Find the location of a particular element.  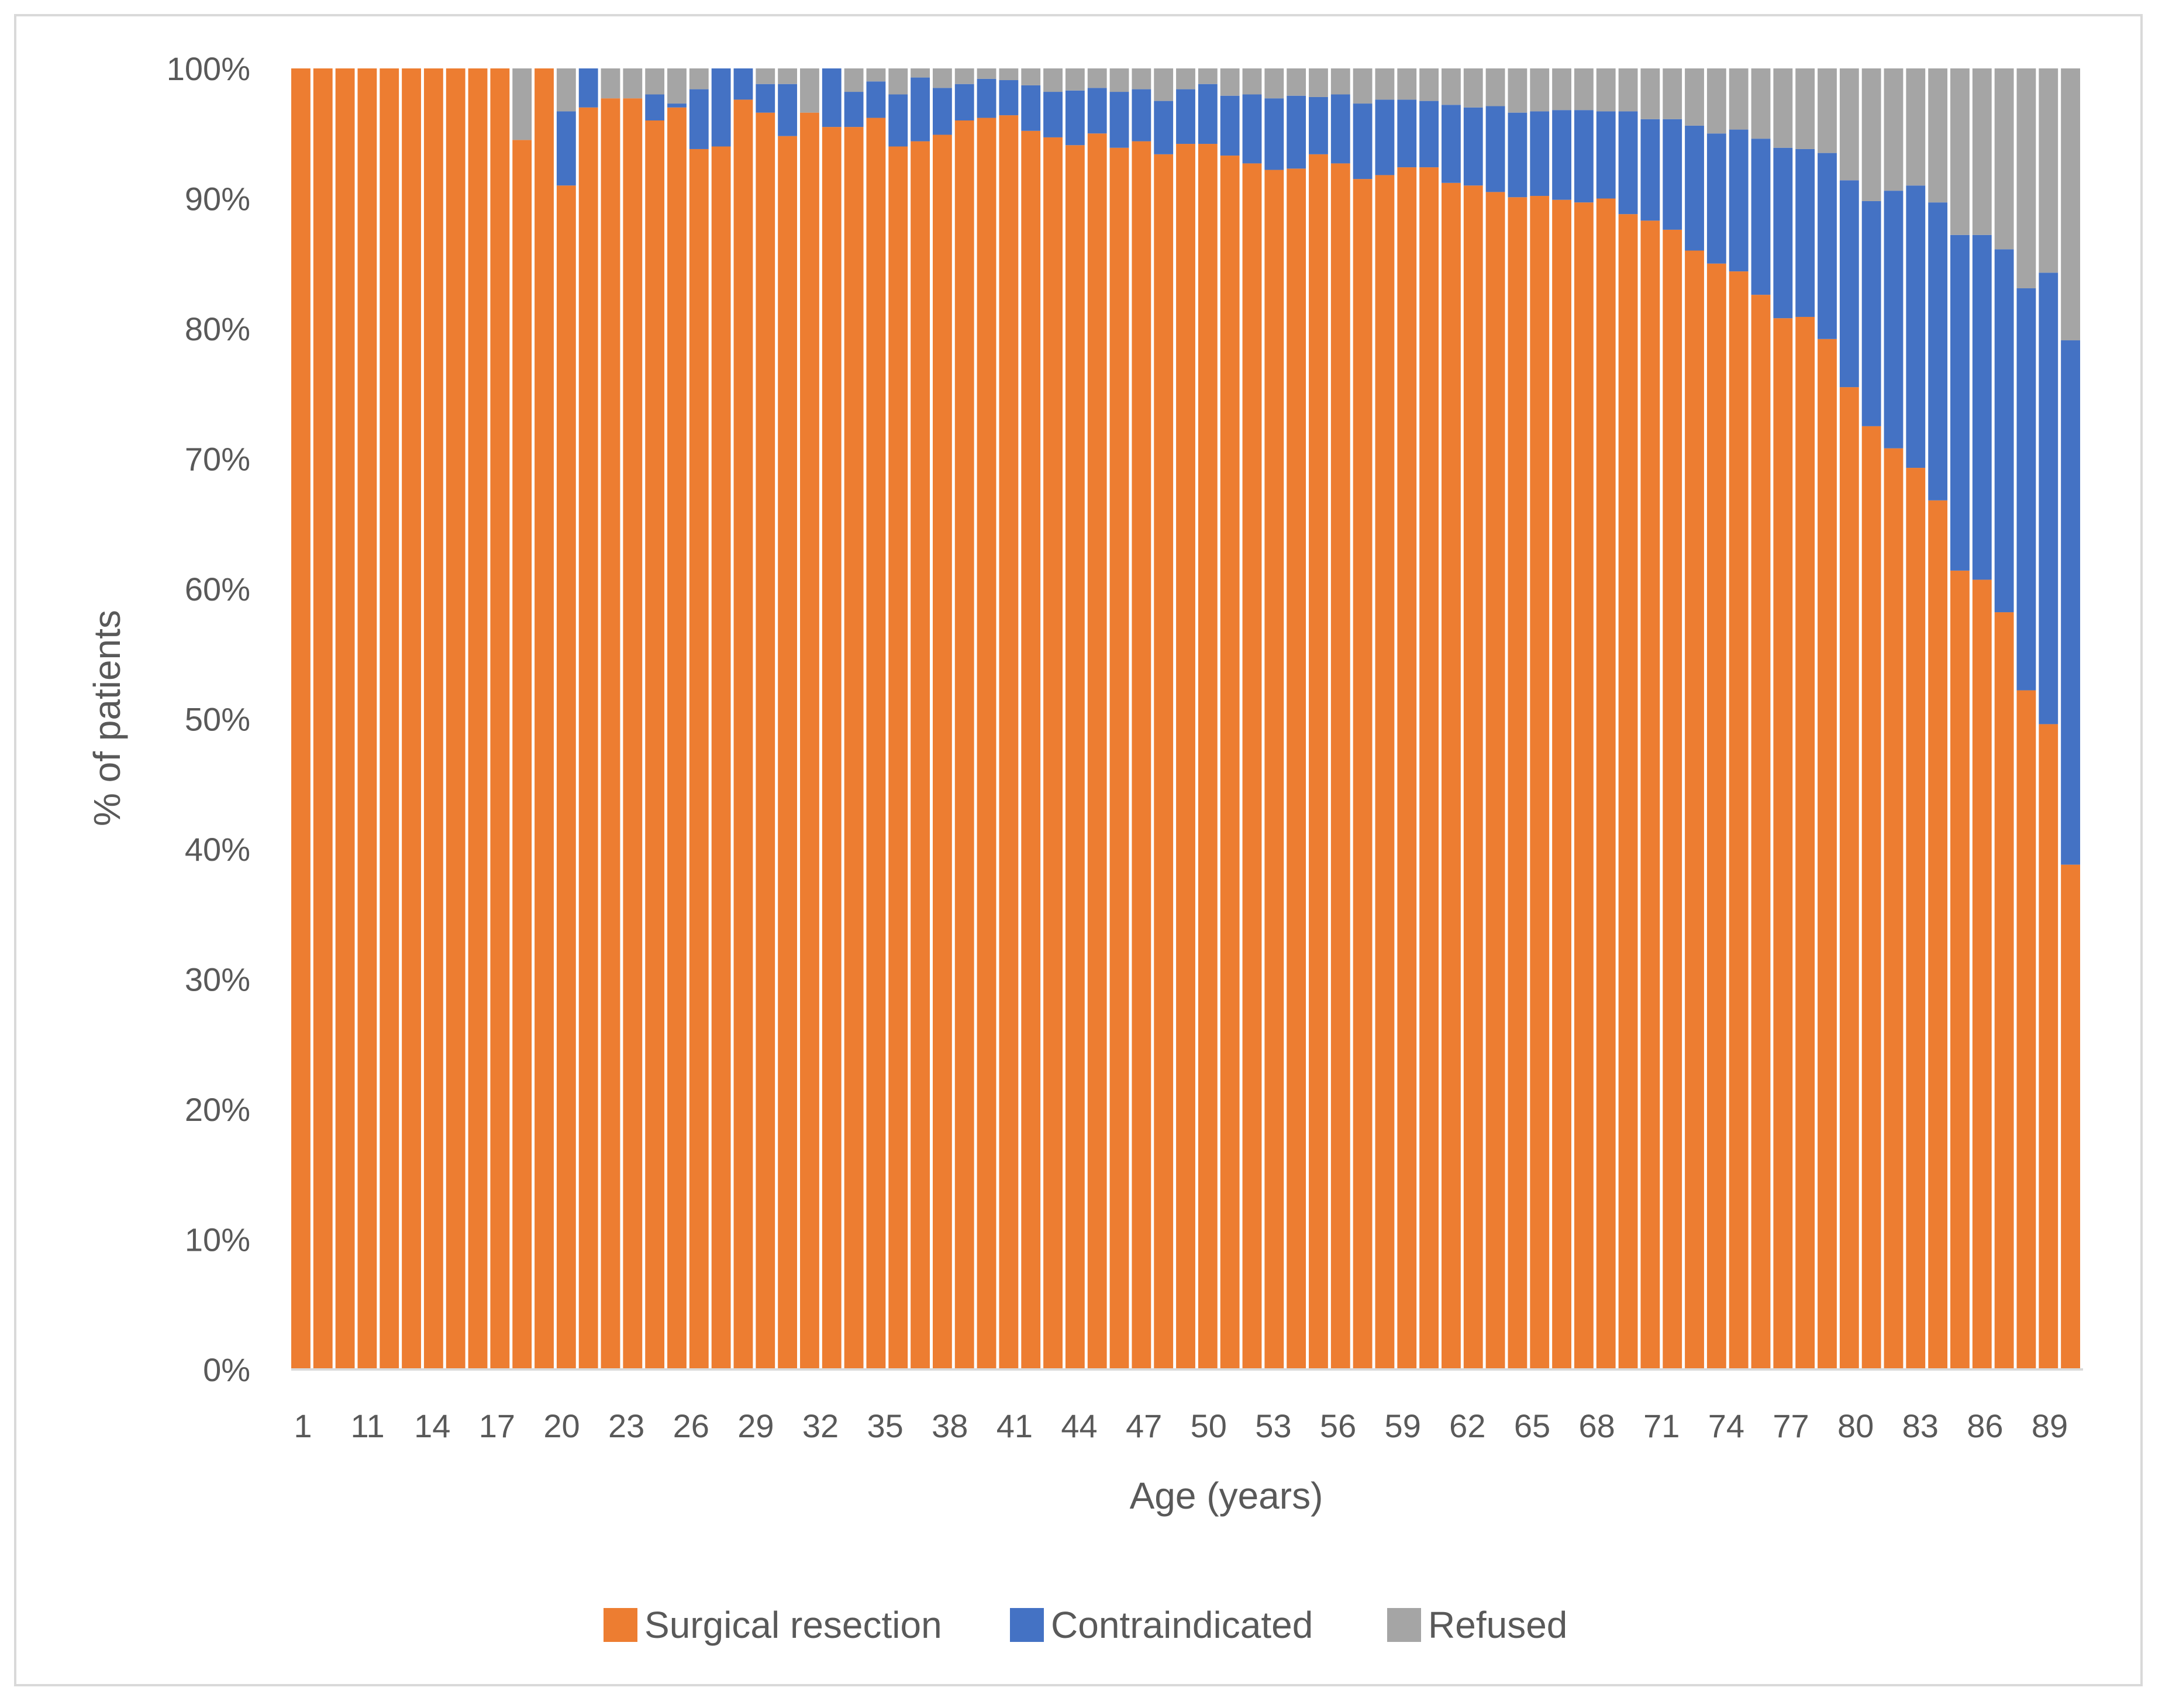

x-tick-label: 38 is located at coordinates (950, 1425).